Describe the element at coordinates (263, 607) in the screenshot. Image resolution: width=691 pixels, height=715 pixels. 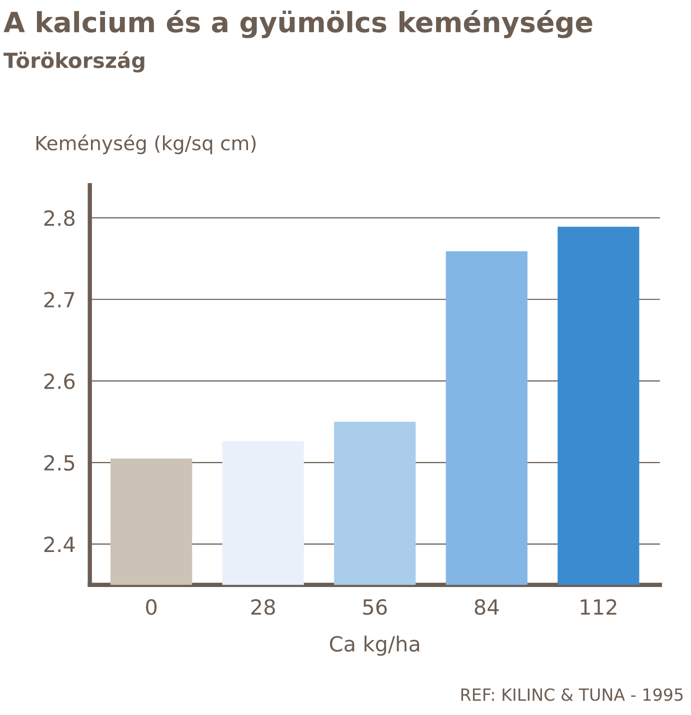
I see `x-tick-label: 28` at that location.